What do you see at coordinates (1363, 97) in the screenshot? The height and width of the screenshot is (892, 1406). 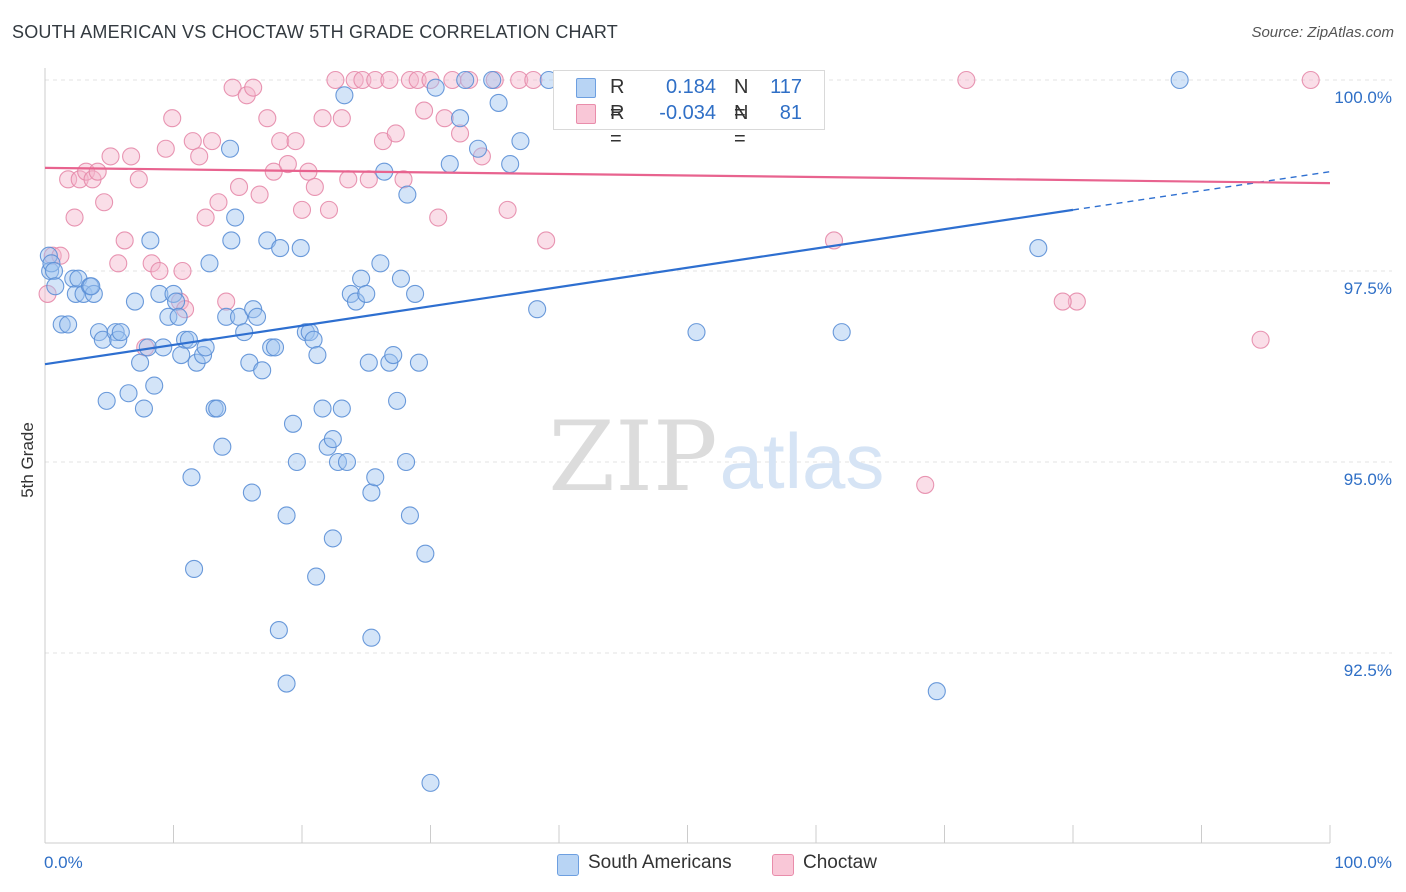 I see `y-tick-label: 100.0%` at bounding box center [1363, 97].